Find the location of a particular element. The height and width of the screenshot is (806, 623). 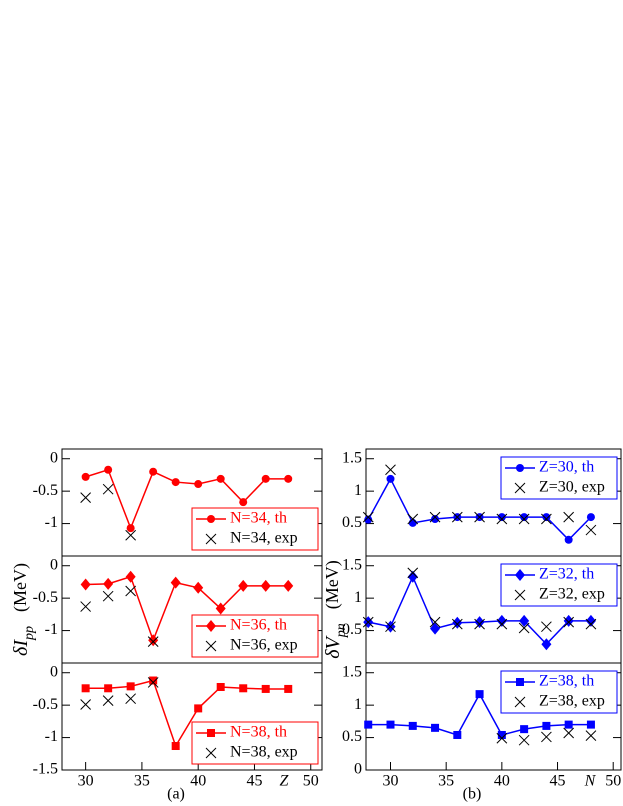

legend-box is located at coordinates (255, 636).